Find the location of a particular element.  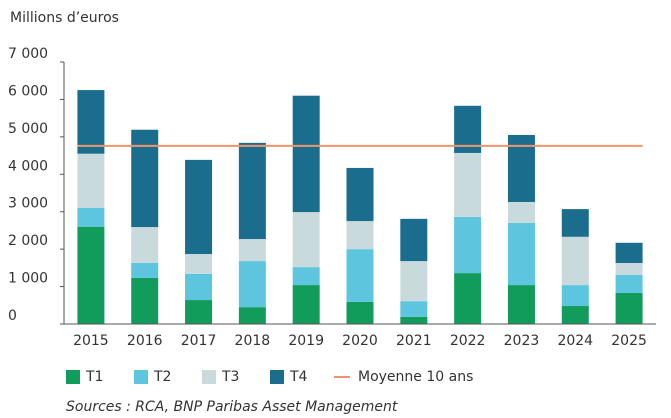

x-tick-label: 2016 is located at coordinates (145, 341).